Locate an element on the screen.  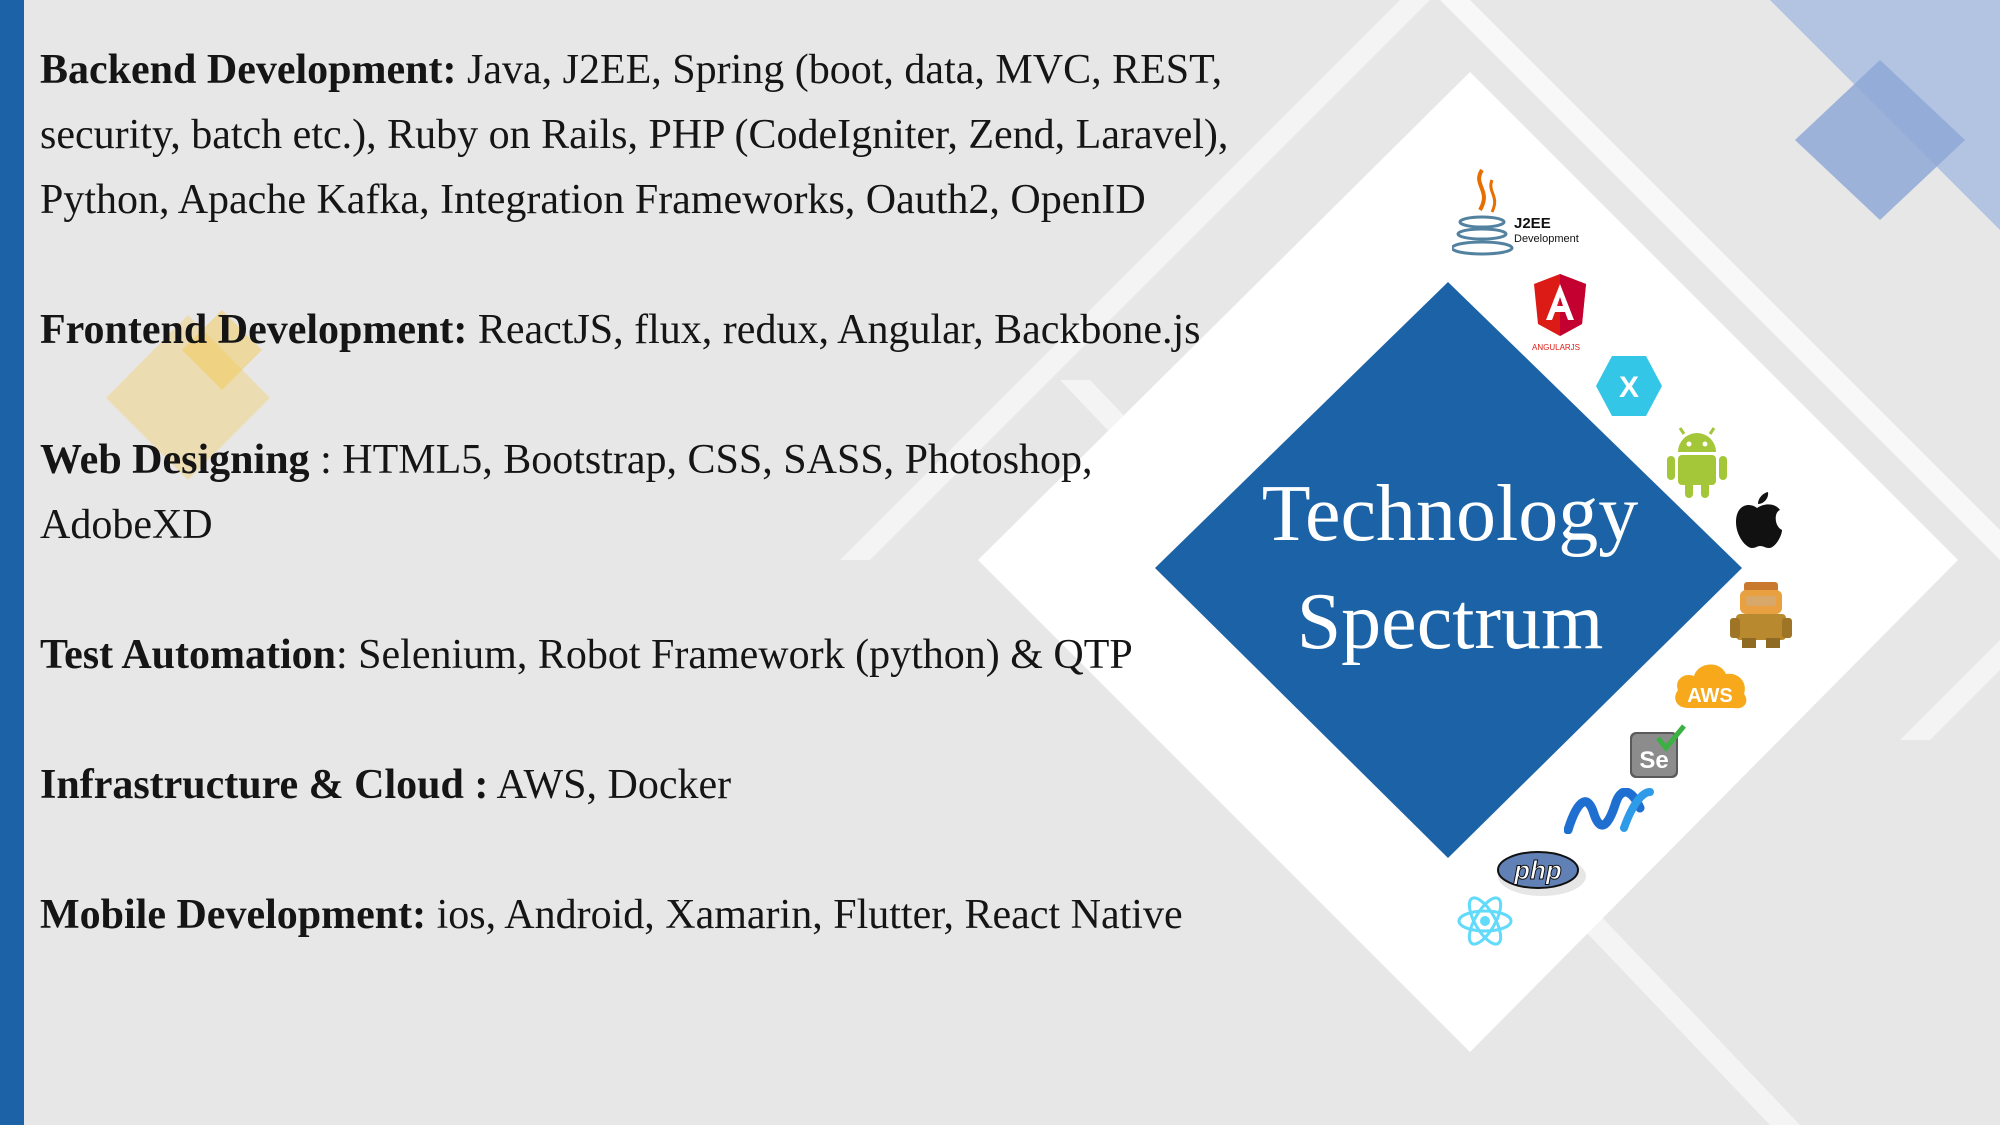
xamarin-label: X is located at coordinates (1629, 387).